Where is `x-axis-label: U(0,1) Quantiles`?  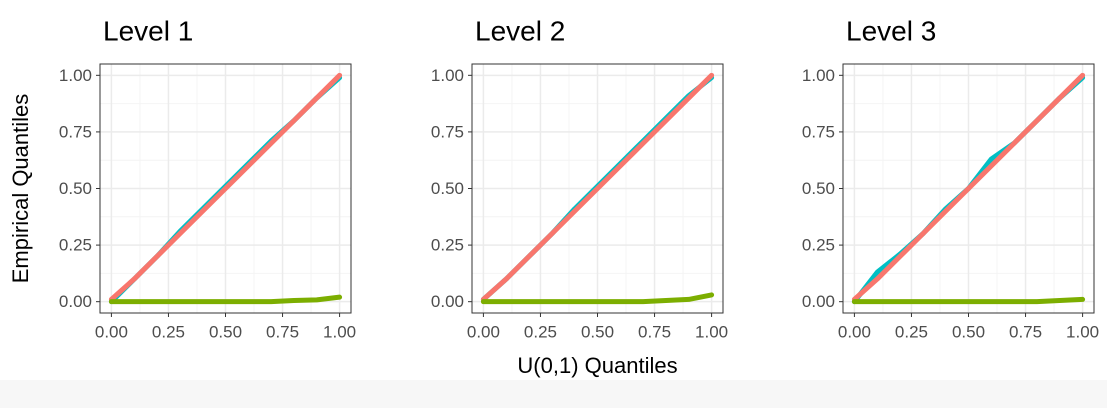 x-axis-label: U(0,1) Quantiles is located at coordinates (597, 365).